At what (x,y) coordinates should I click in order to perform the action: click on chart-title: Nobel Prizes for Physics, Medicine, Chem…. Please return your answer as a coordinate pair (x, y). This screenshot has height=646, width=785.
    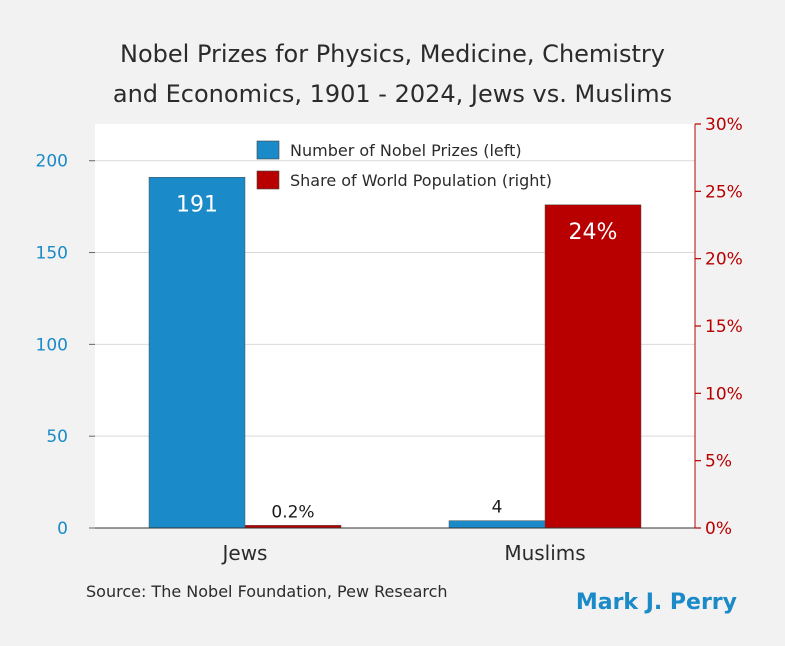
    Looking at the image, I should click on (392, 74).